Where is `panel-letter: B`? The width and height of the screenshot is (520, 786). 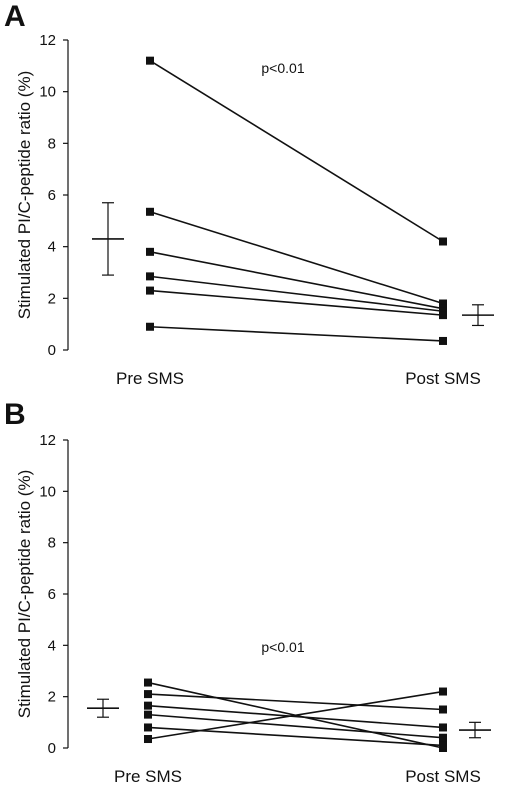
panel-letter: B is located at coordinates (15, 414).